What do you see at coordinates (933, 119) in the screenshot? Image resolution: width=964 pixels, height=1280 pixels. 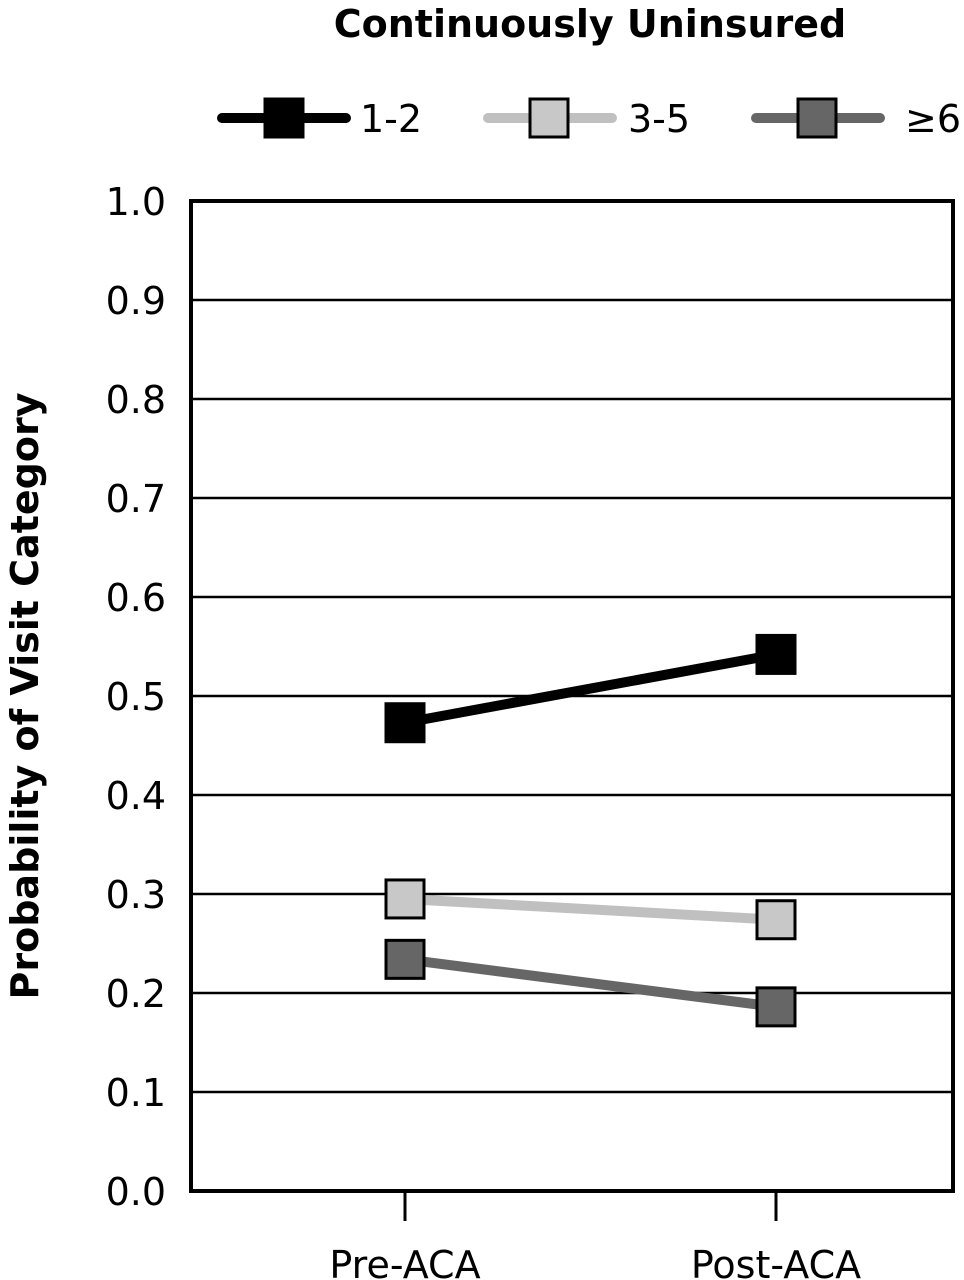 I see `legend-label: ≥6` at bounding box center [933, 119].